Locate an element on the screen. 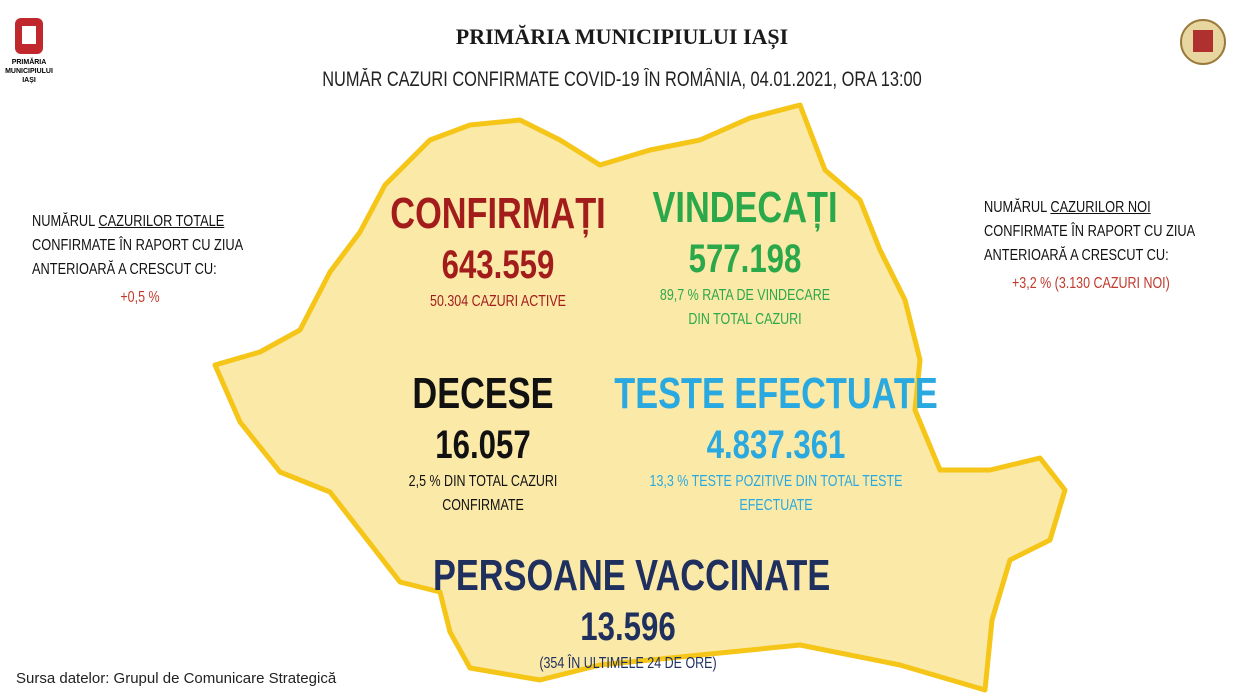 The height and width of the screenshot is (700, 1244). stat-label: DECESE is located at coordinates (483, 393).